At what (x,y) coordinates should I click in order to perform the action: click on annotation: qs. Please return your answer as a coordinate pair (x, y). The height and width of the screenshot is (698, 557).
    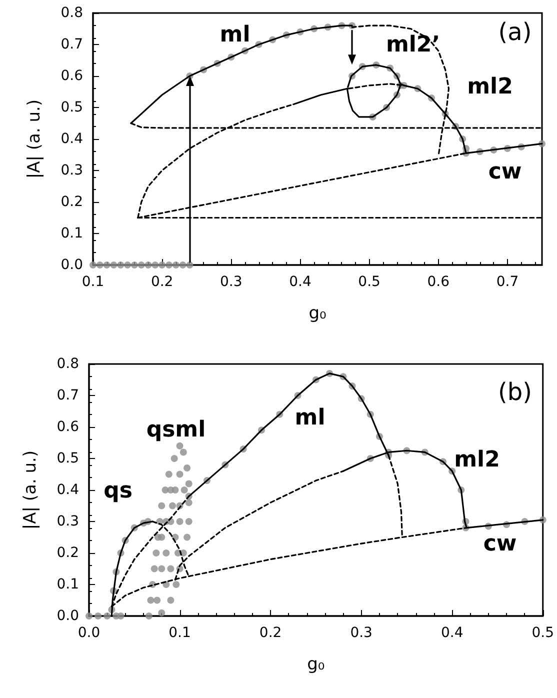
    Looking at the image, I should click on (118, 491).